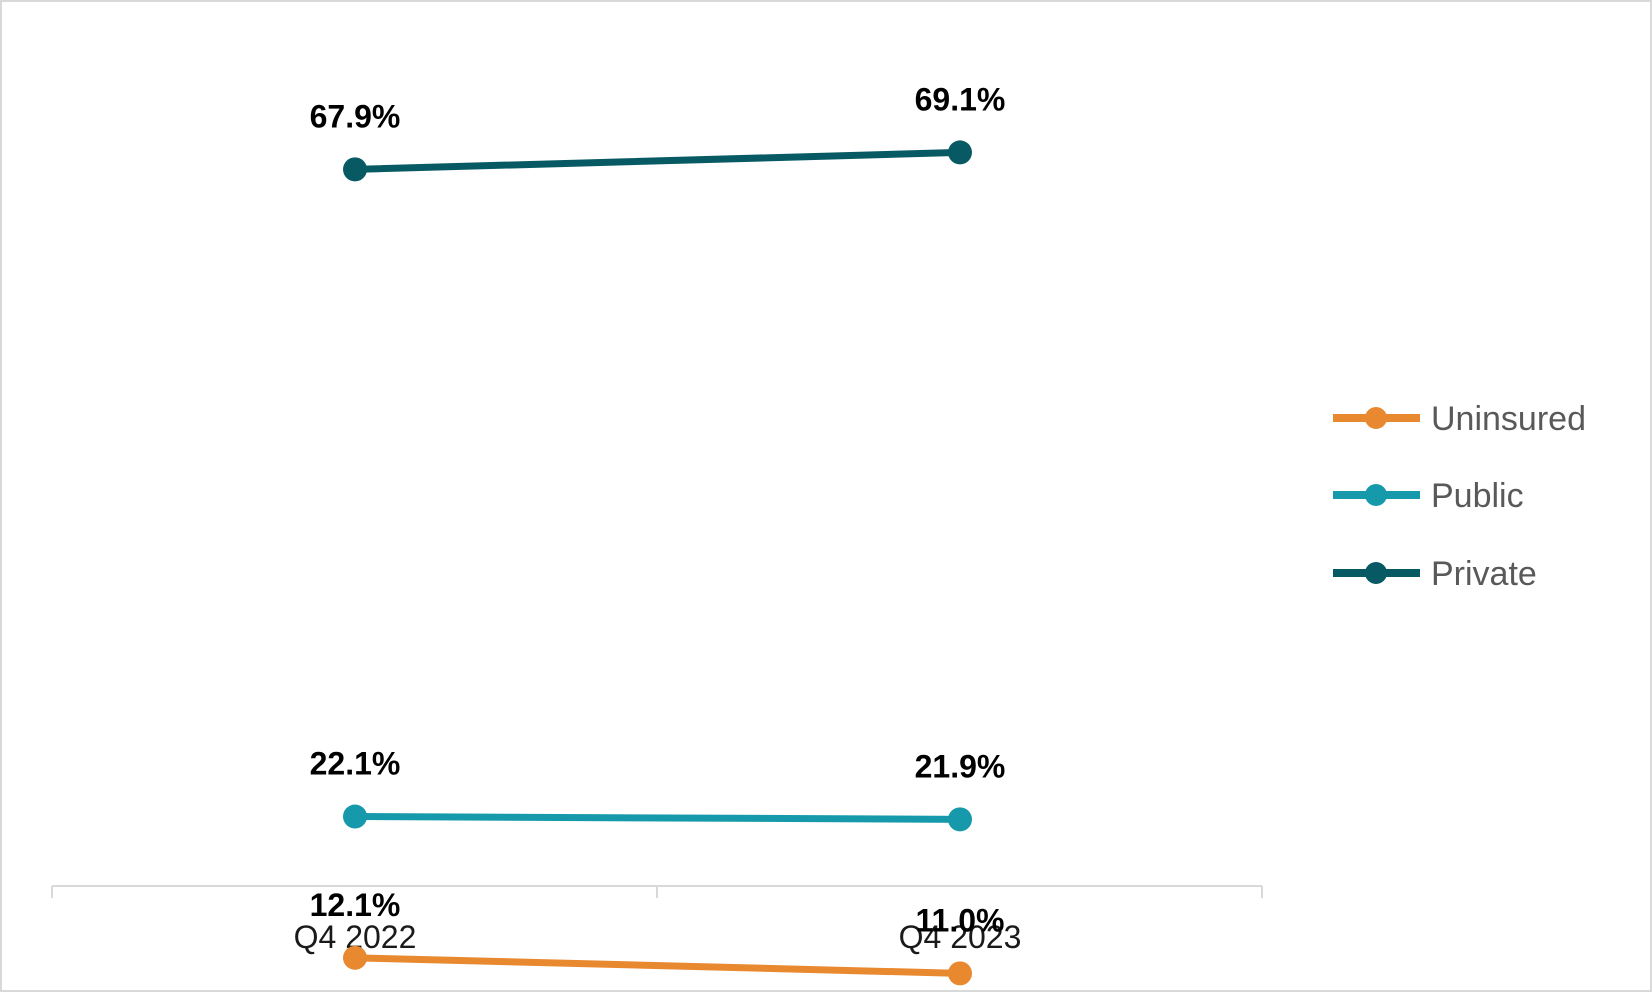 This screenshot has width=1652, height=992. What do you see at coordinates (657, 160) in the screenshot?
I see `series-line-private` at bounding box center [657, 160].